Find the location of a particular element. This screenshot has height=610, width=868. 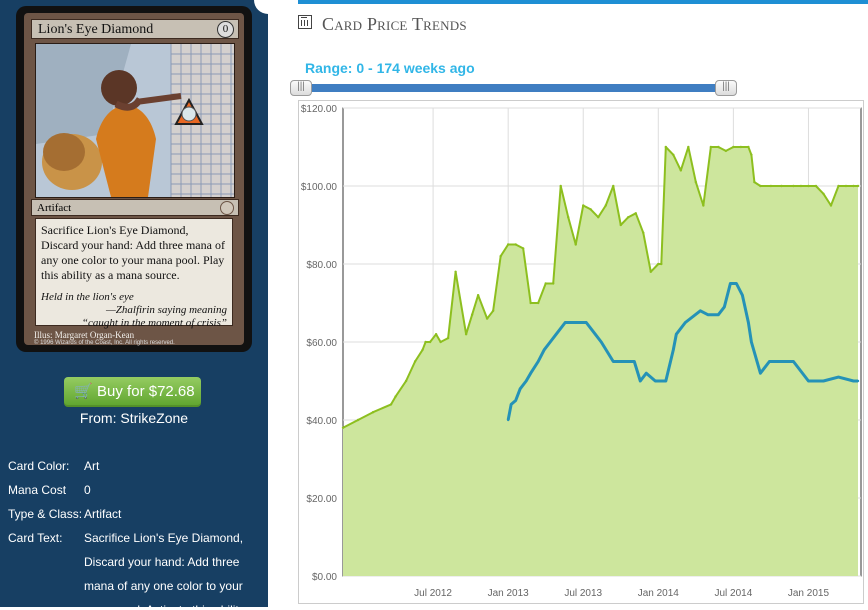

y-tick-label: $60.00 is located at coordinates (321, 343).